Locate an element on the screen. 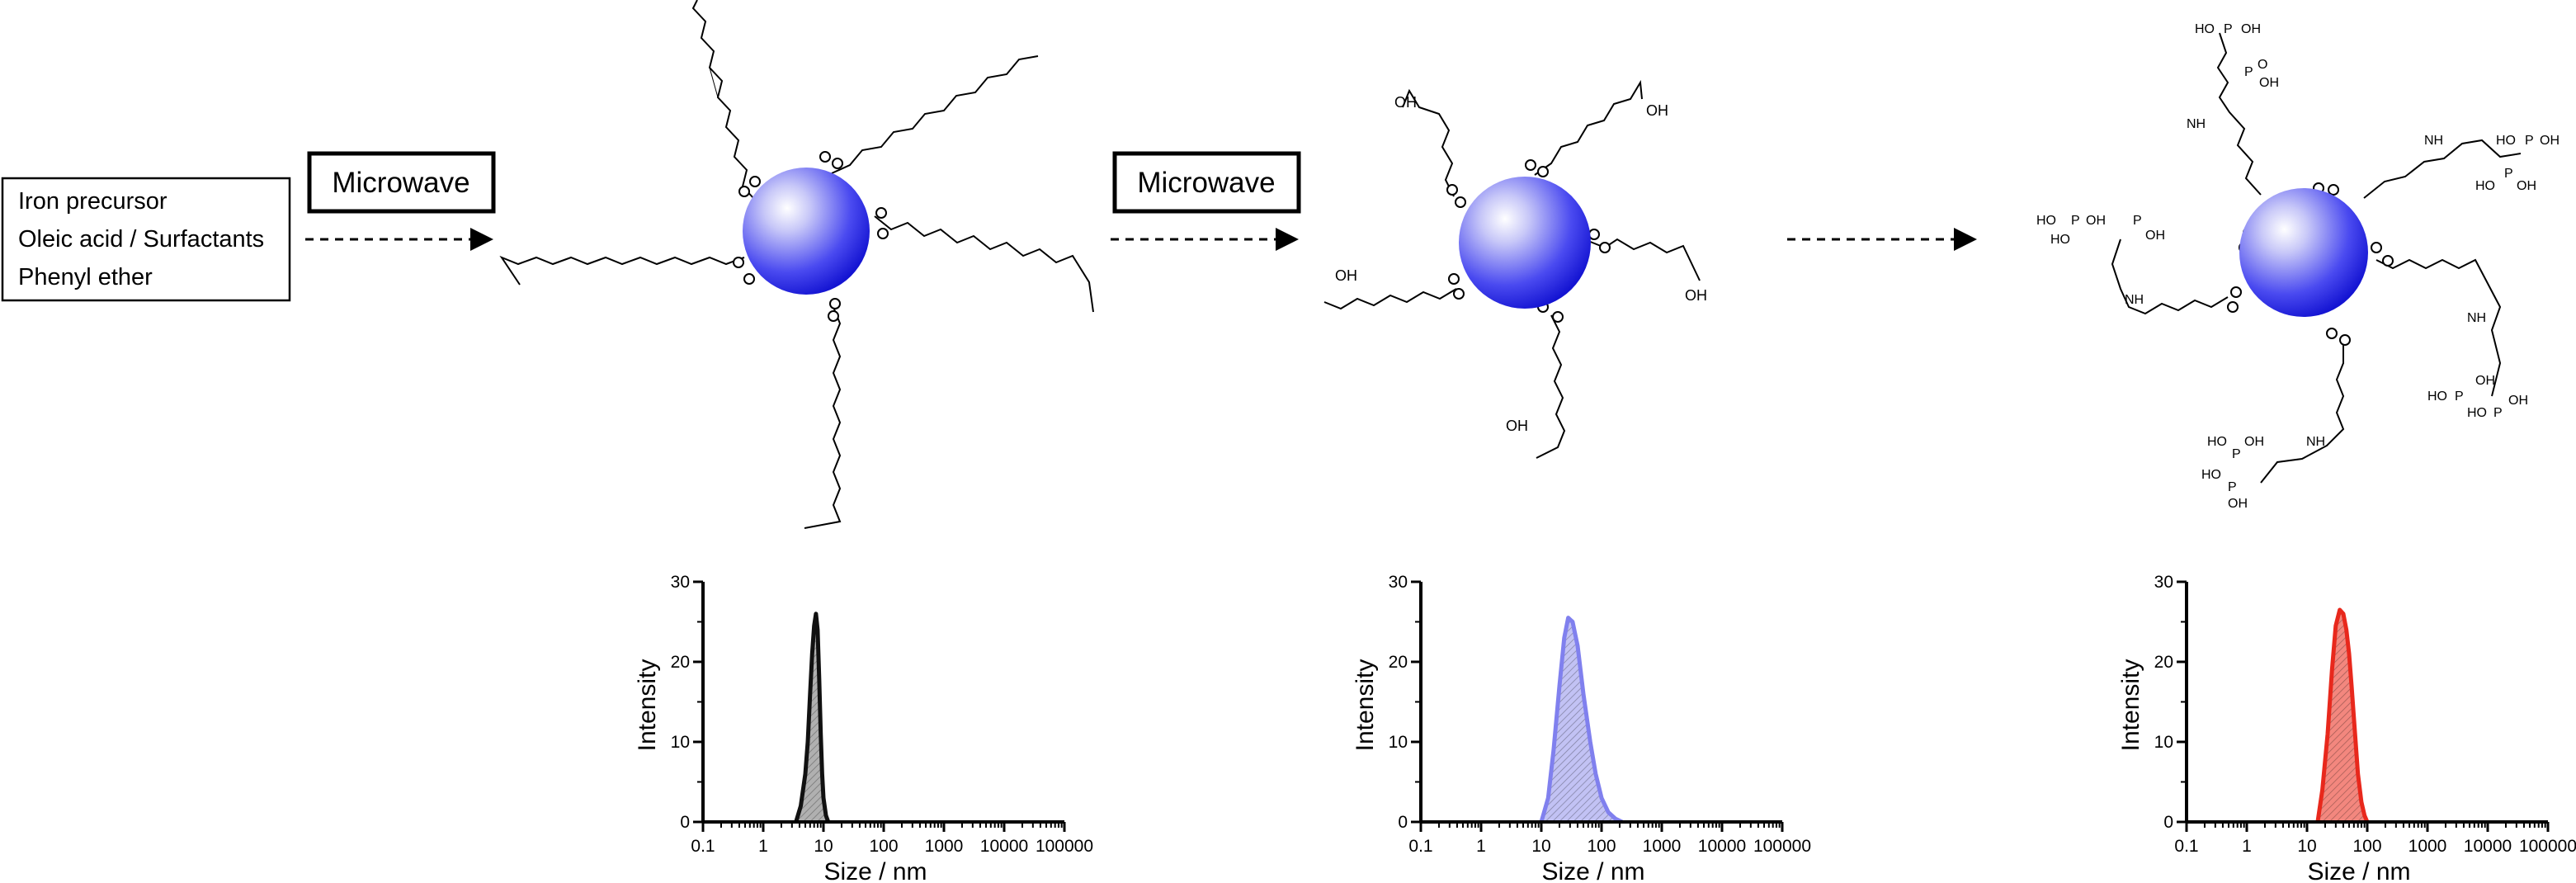 This screenshot has height=883, width=2576. step-1-box is located at coordinates (402, 182).